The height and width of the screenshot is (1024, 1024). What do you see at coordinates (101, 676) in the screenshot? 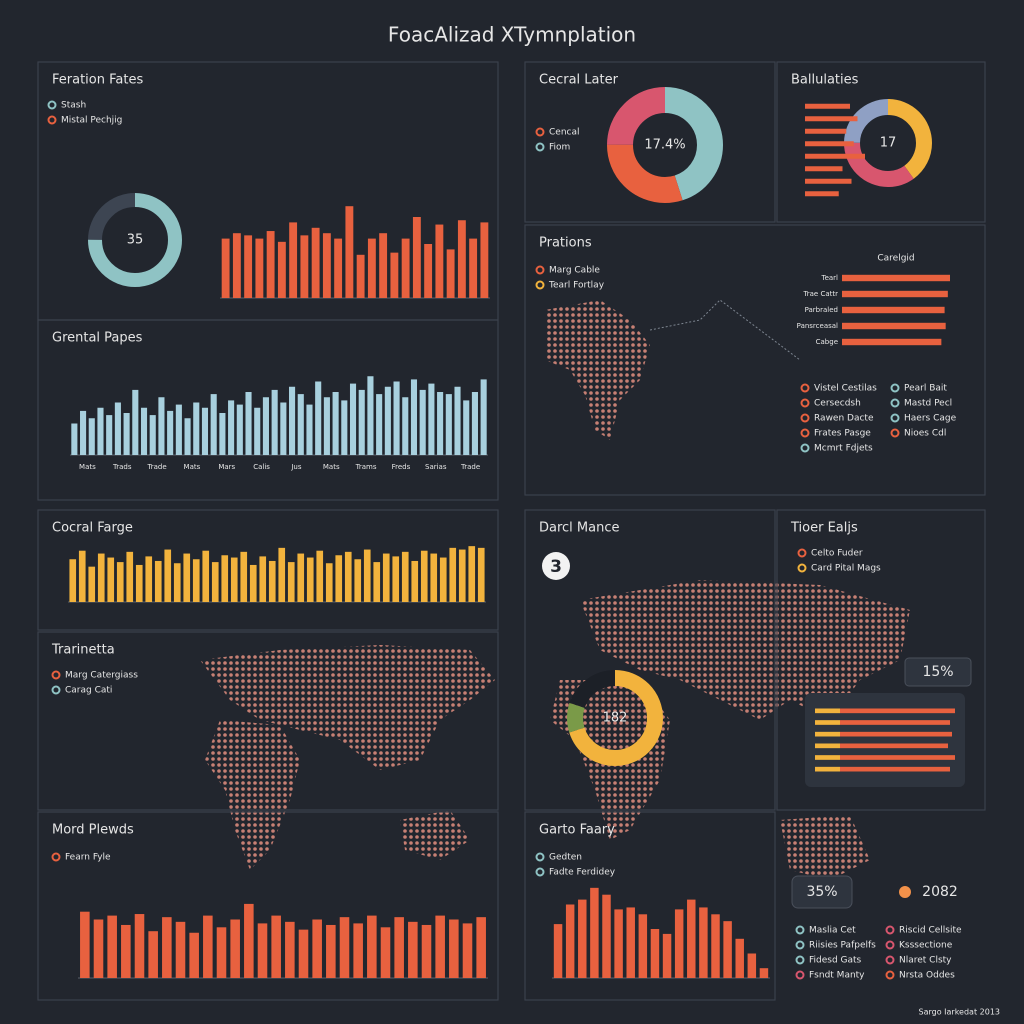
I see `legend-label: Marg Catergiass` at bounding box center [101, 676].